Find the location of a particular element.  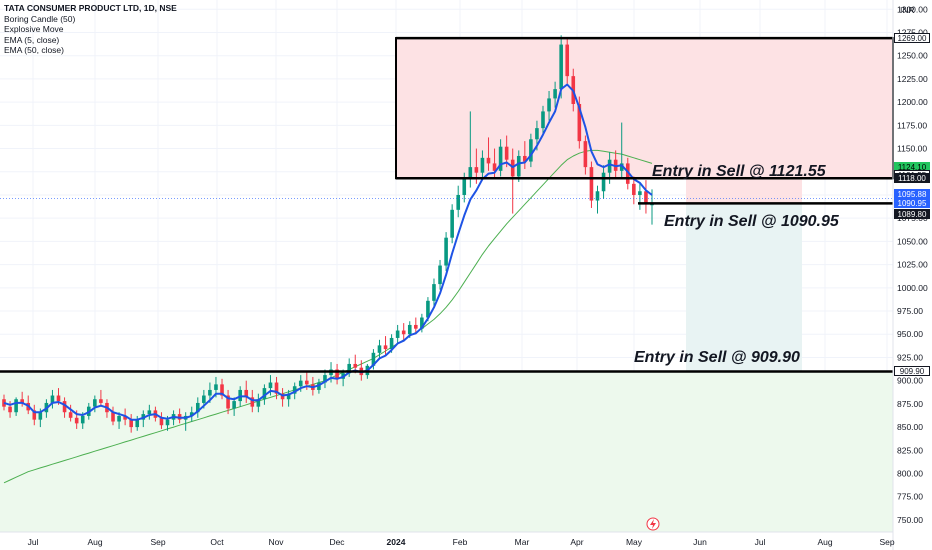

price-badge: 1090.95 is located at coordinates (912, 203).